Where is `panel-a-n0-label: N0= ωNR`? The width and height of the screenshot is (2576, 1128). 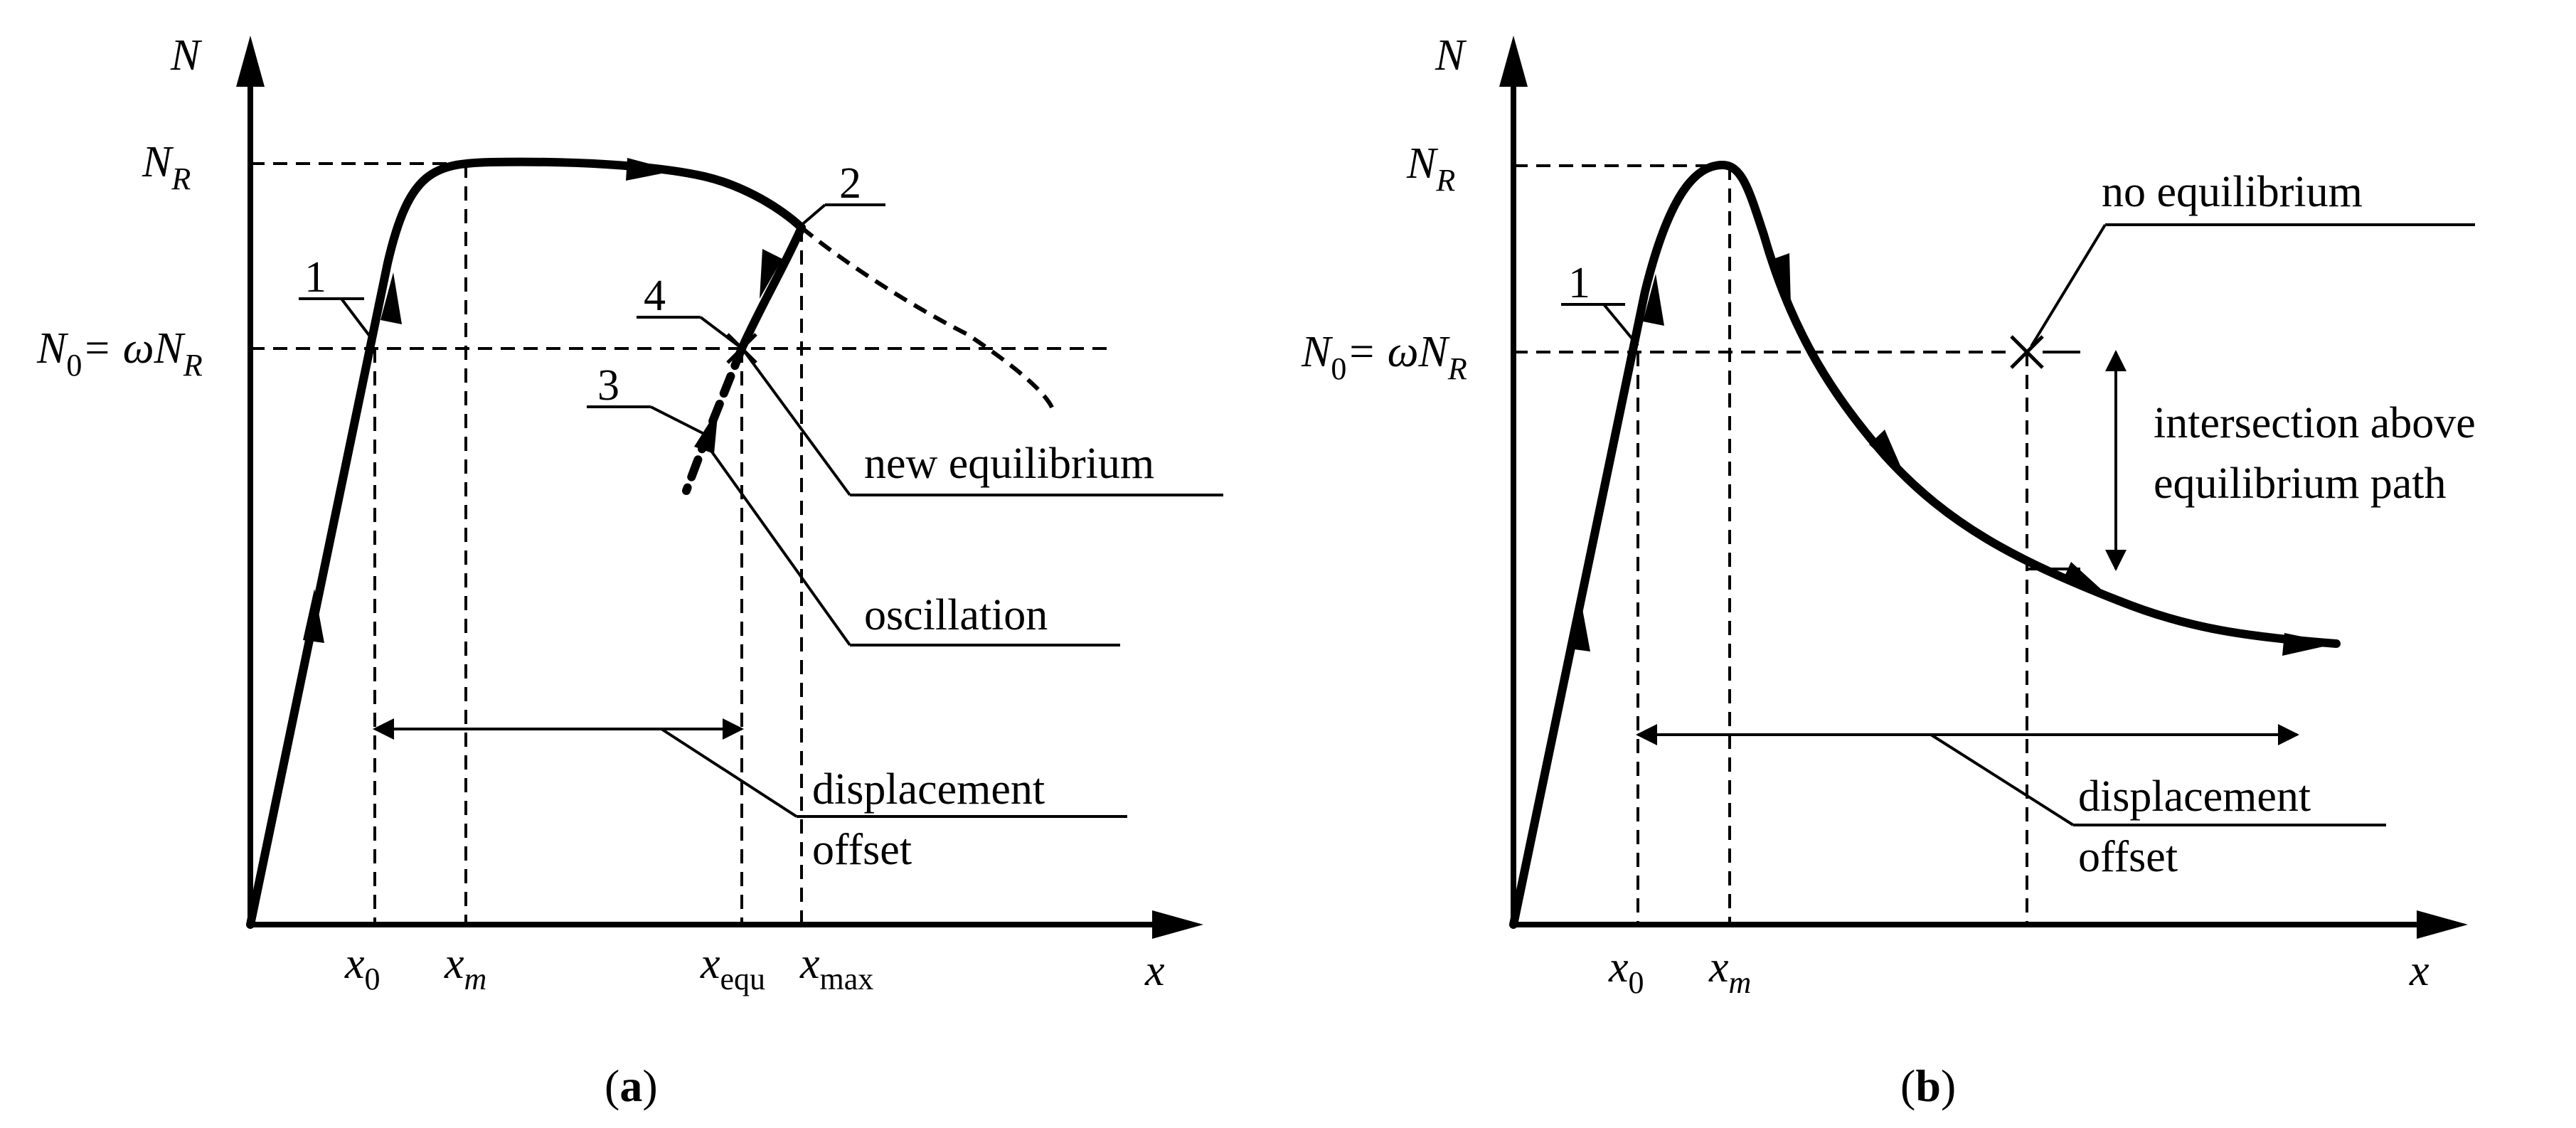
panel-a-n0-label: N0= ωNR is located at coordinates (119, 353).